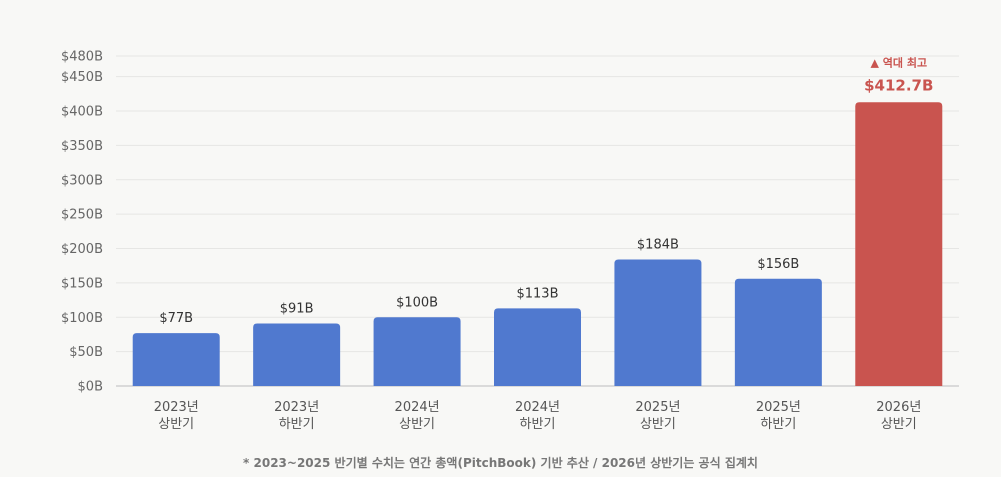 This screenshot has height=477, width=1001. What do you see at coordinates (82, 77) in the screenshot?
I see `y-tick-label: $450B` at bounding box center [82, 77].